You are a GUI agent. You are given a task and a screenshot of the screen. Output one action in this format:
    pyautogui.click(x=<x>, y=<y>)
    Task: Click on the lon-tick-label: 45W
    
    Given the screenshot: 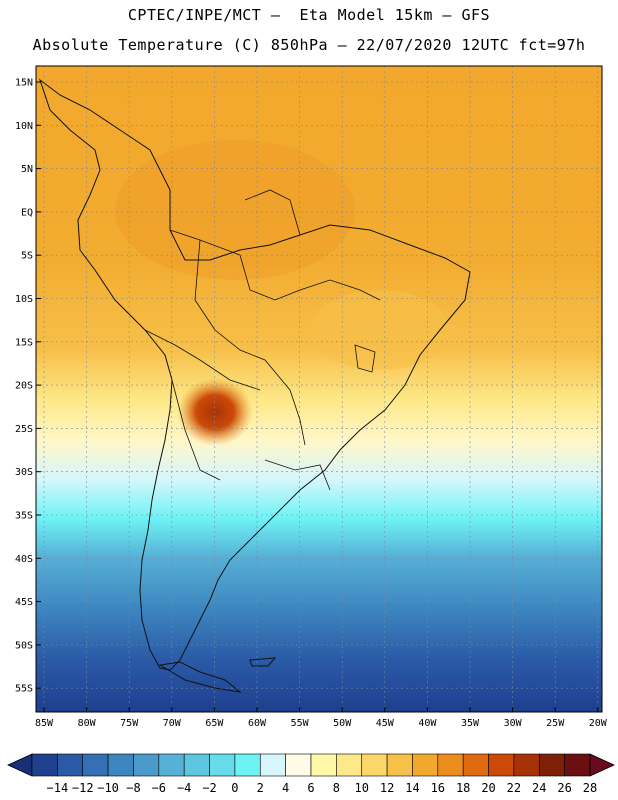 What is the action you would take?
    pyautogui.click(x=385, y=723)
    